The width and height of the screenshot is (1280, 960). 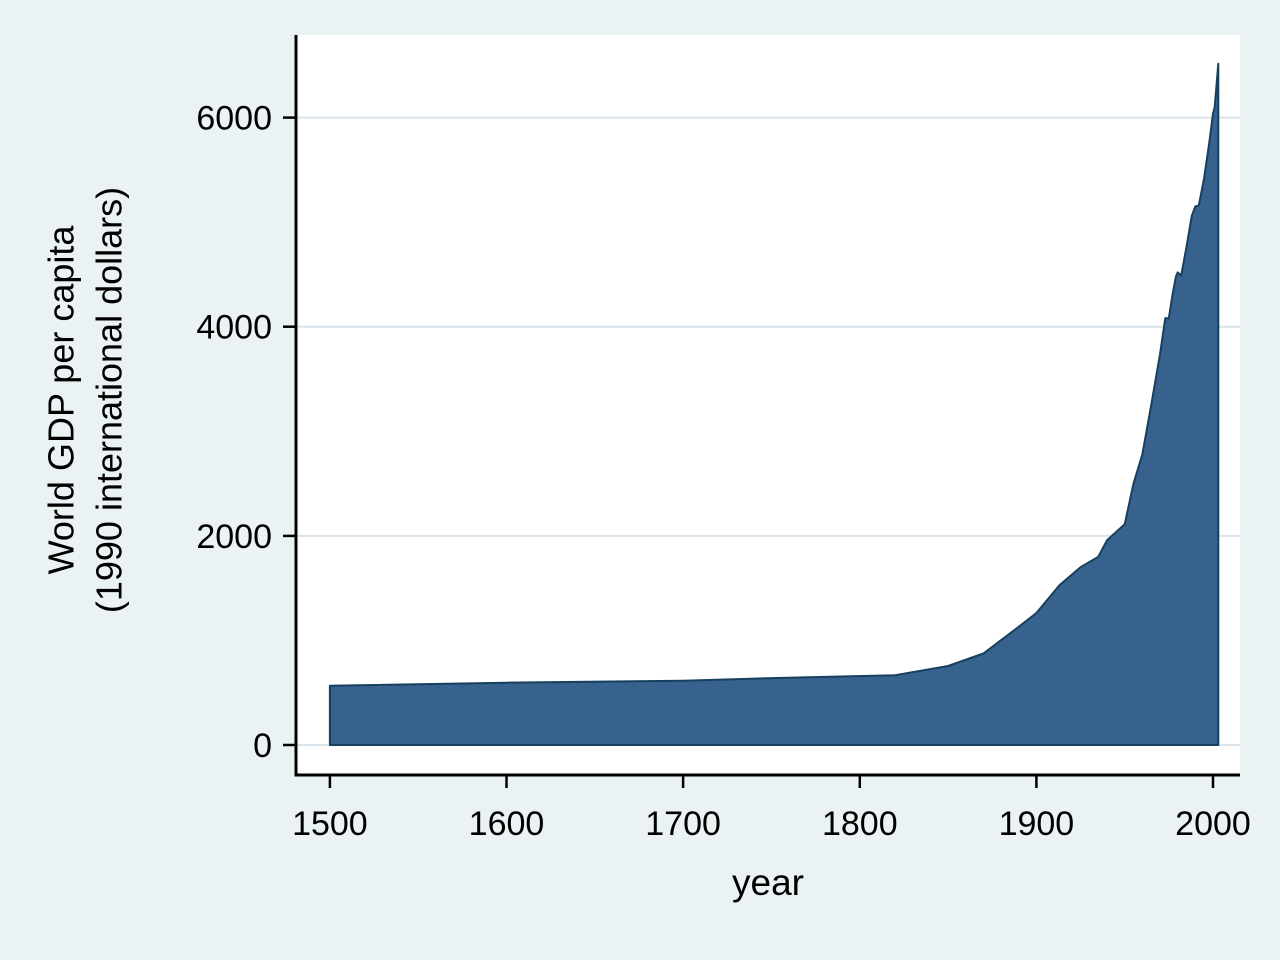 What do you see at coordinates (330, 824) in the screenshot?
I see `x-tick-label-1500: 1500` at bounding box center [330, 824].